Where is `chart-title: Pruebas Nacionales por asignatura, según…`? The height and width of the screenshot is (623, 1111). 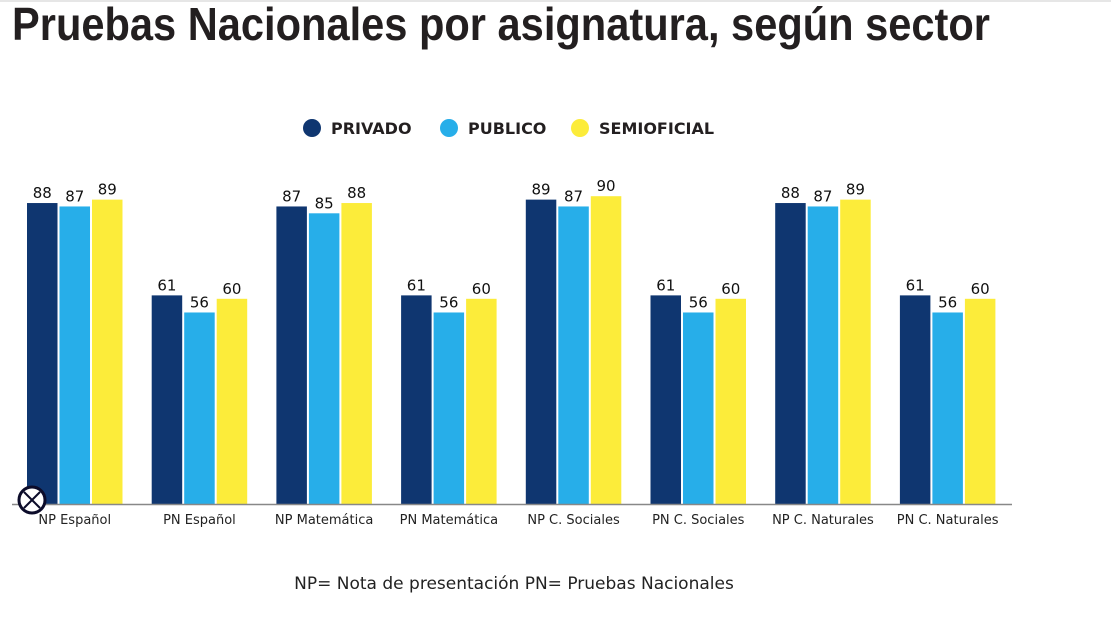 chart-title: Pruebas Nacionales por asignatura, según… is located at coordinates (501, 25).